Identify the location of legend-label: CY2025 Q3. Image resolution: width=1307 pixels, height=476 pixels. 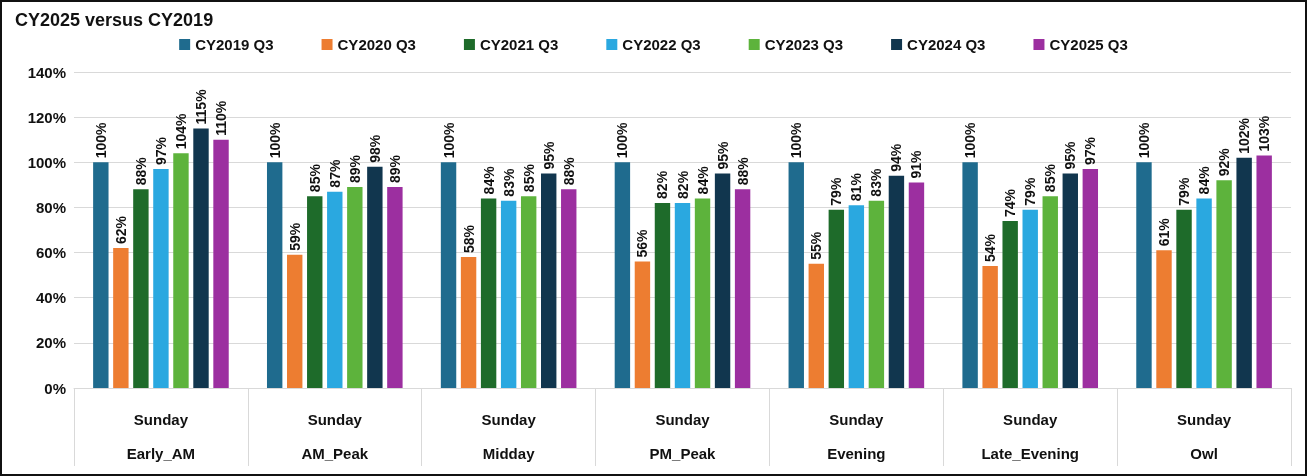
(1088, 44).